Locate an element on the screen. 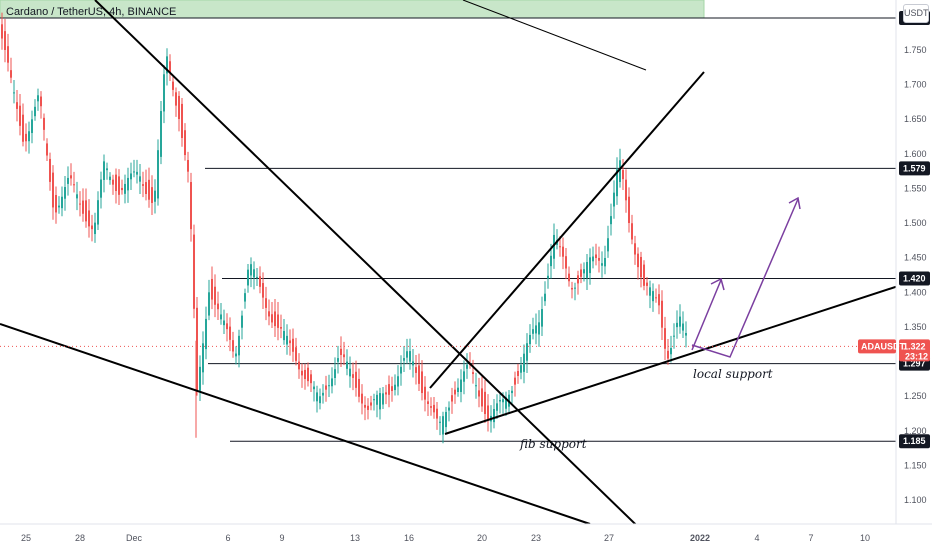 The height and width of the screenshot is (550, 932). x-tick-label: 13 is located at coordinates (355, 538).